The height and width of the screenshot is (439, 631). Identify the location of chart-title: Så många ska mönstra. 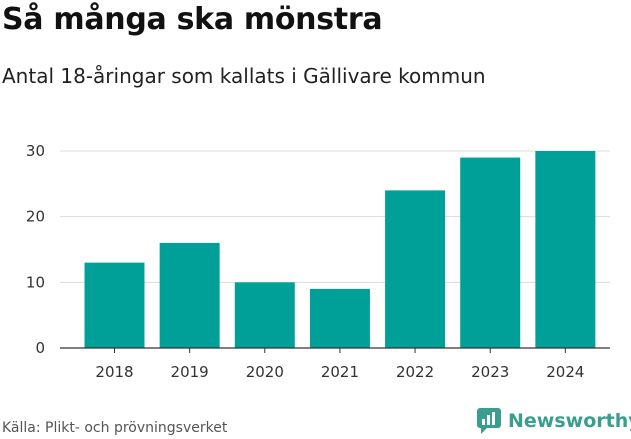
(192, 19).